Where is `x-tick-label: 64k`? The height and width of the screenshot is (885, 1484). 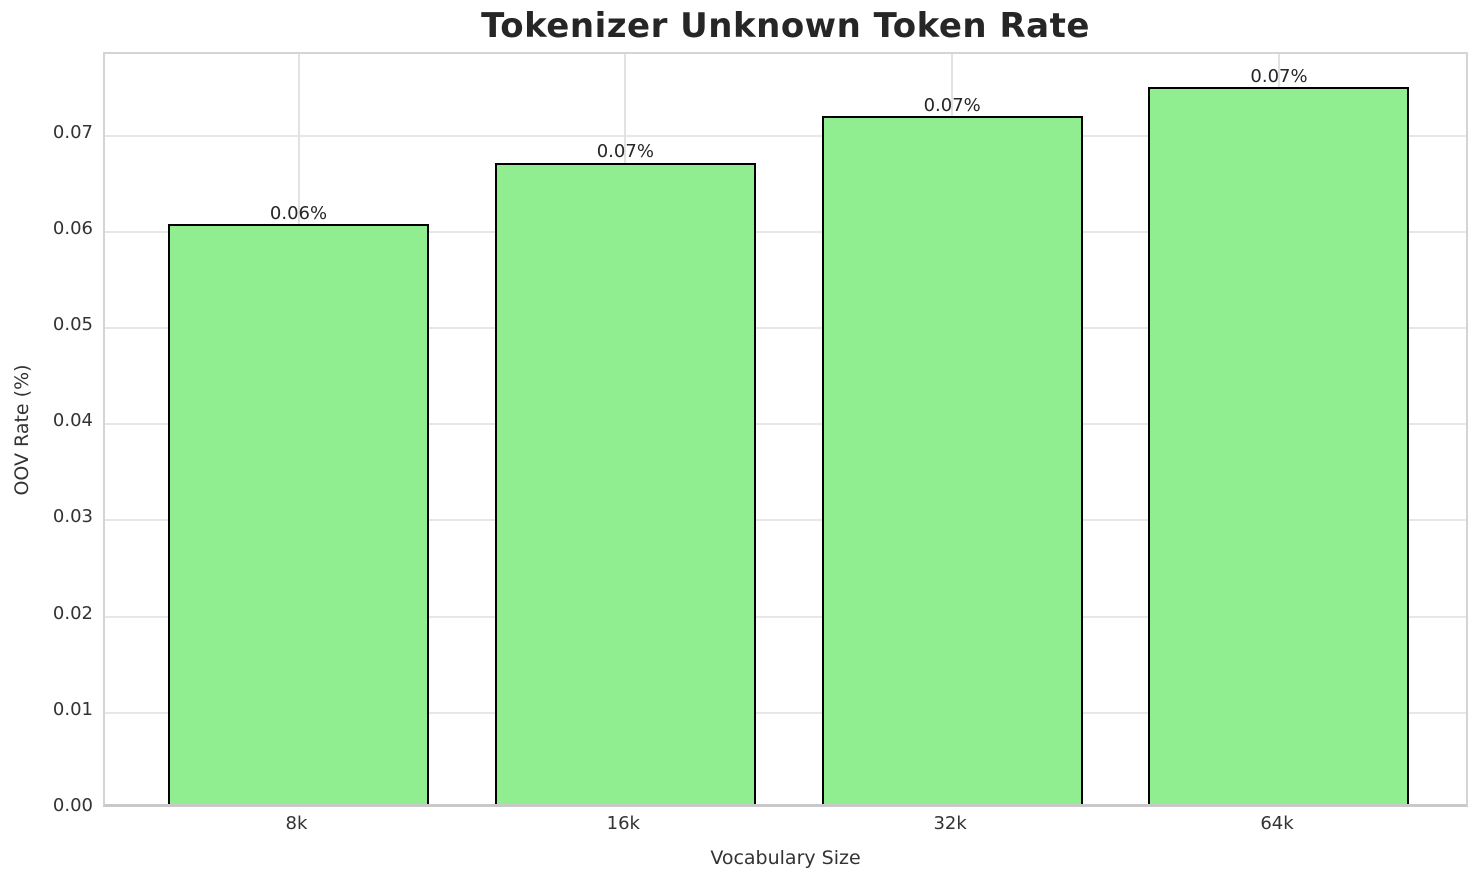
x-tick-label: 64k is located at coordinates (1277, 823).